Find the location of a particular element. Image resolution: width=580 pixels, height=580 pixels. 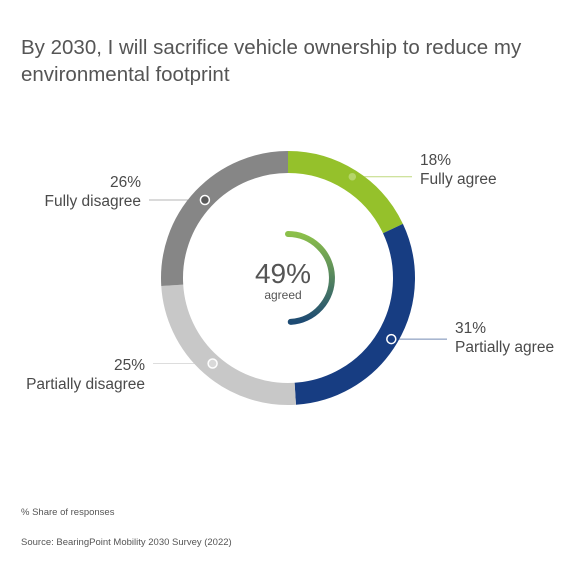

dot-fully-disagree is located at coordinates (205, 200).